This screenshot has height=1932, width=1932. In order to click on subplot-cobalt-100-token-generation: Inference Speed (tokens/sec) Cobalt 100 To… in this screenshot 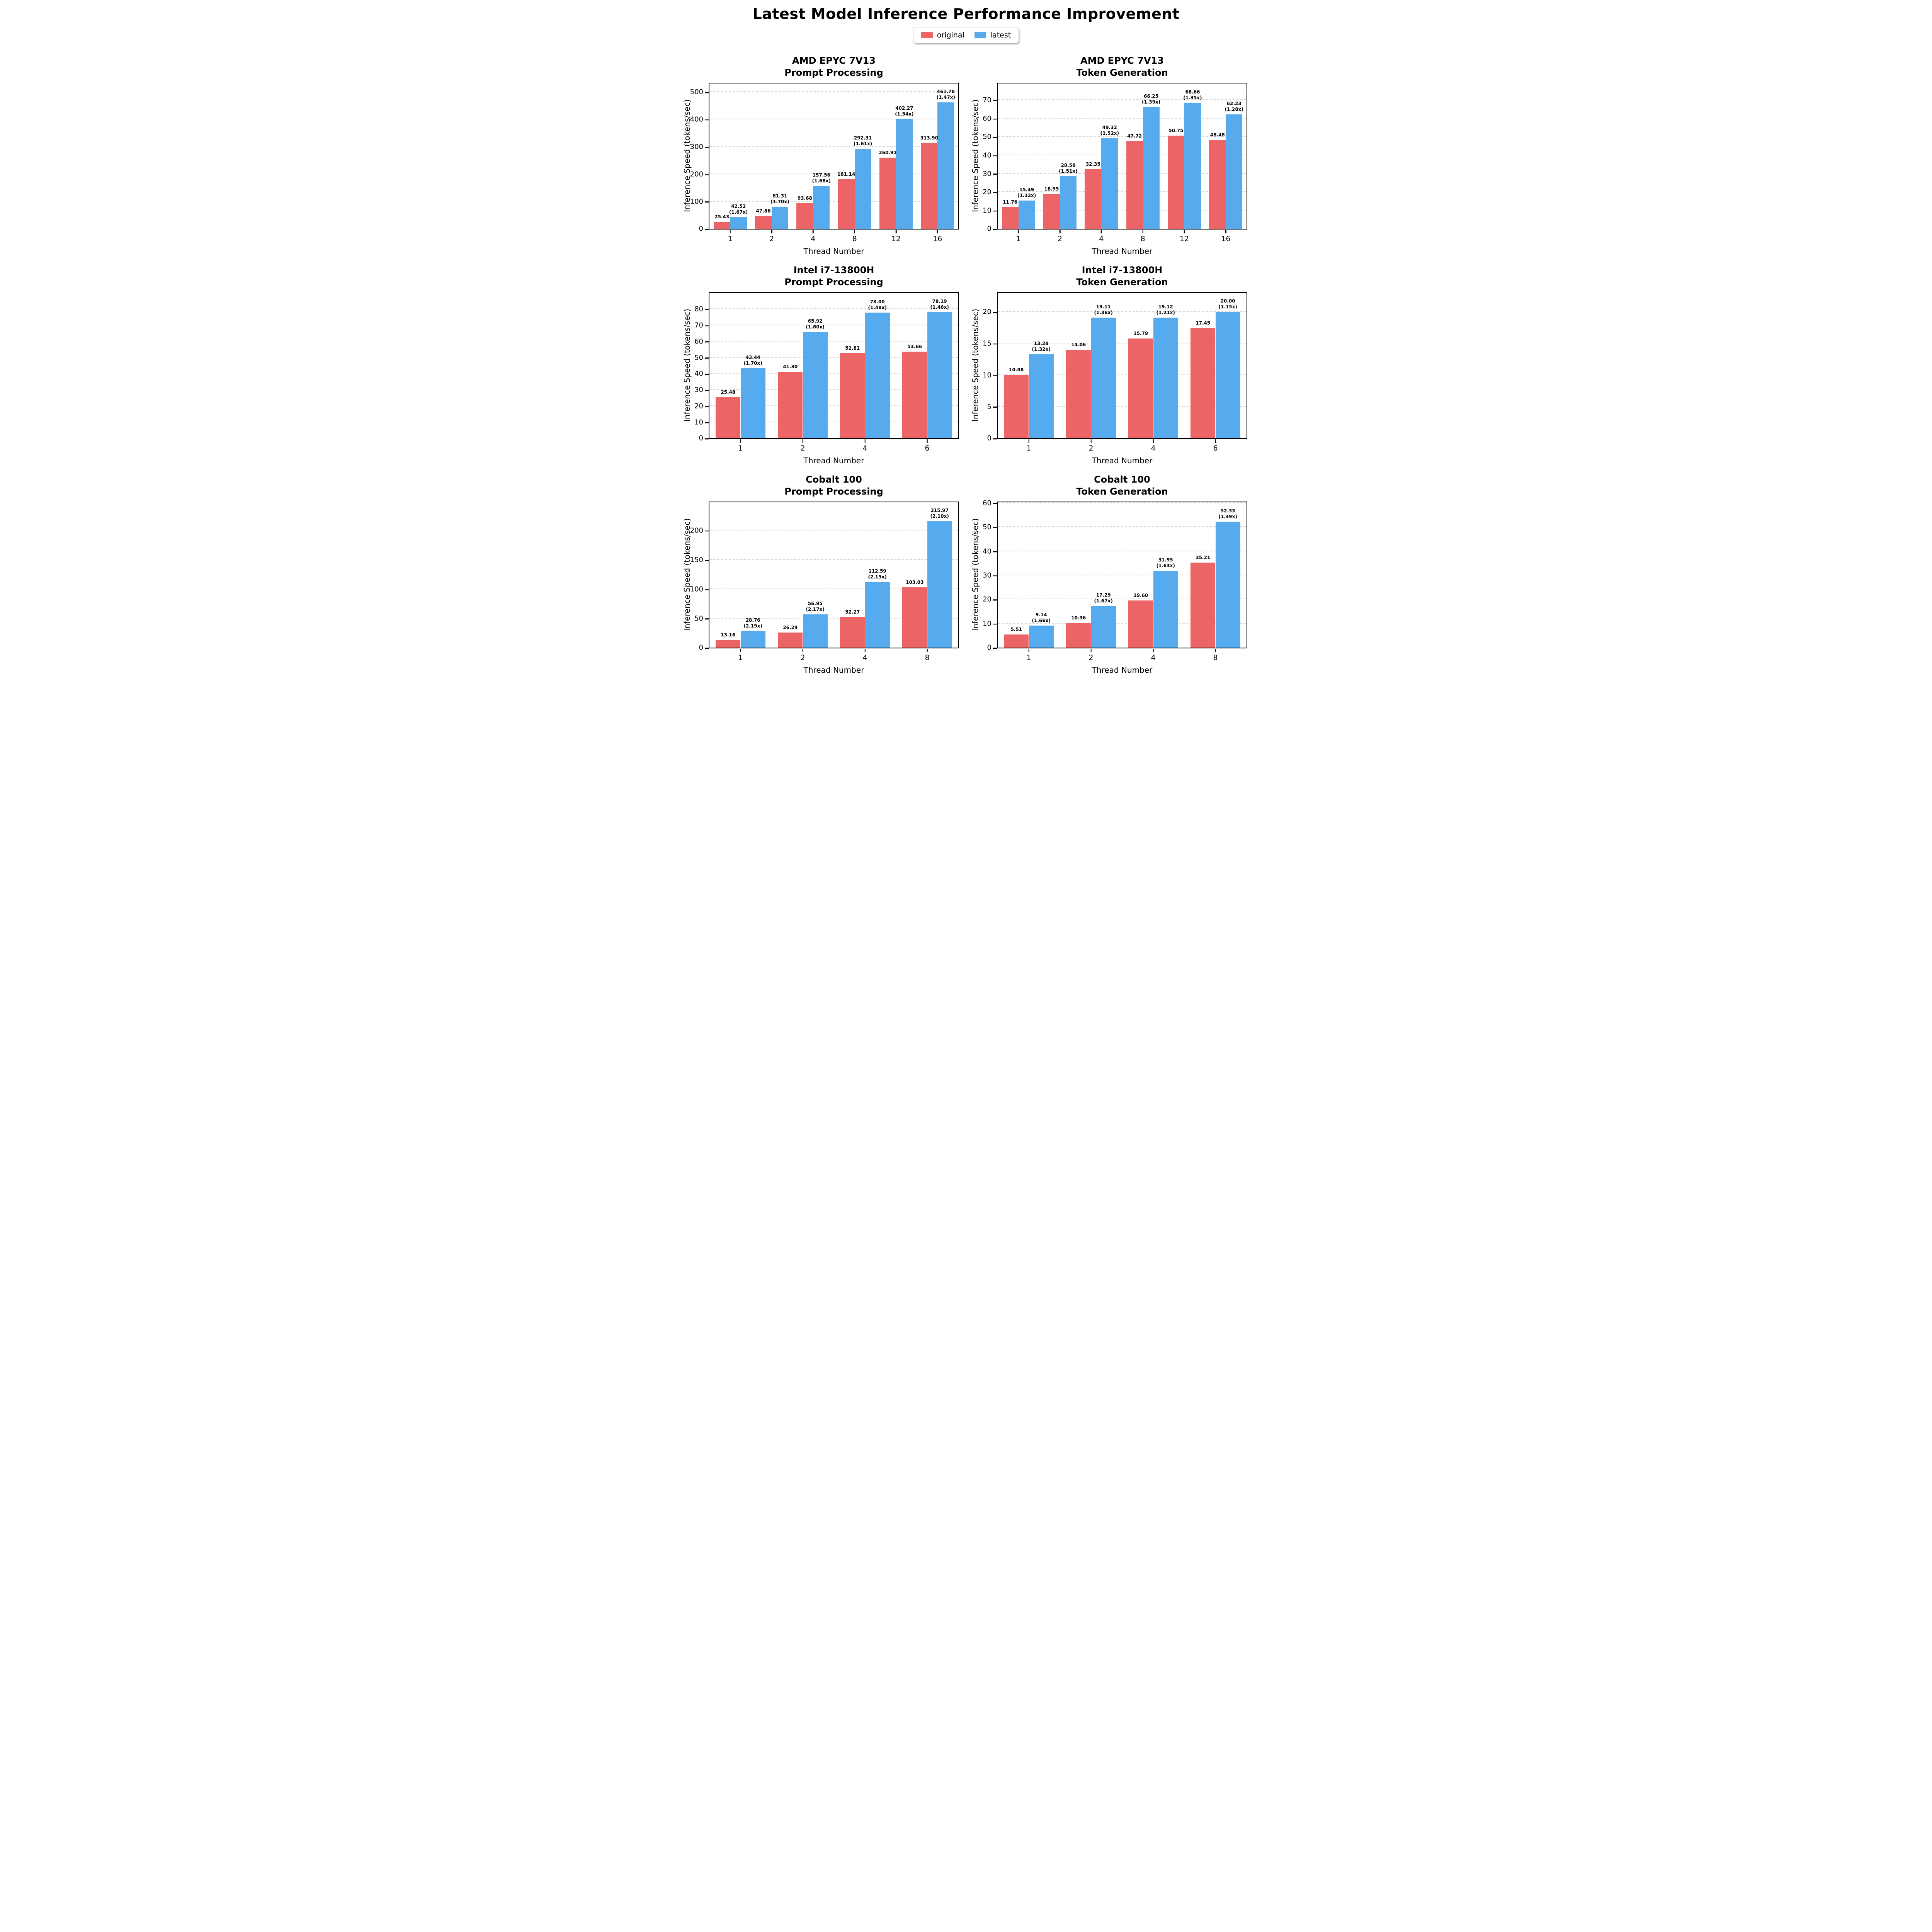, I will do `click(1110, 570)`.